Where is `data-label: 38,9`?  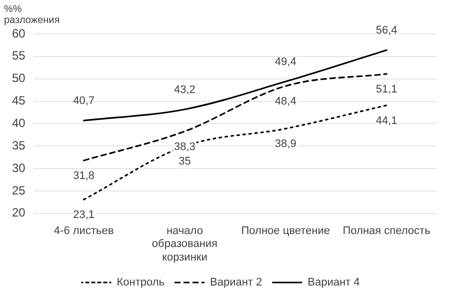 data-label: 38,9 is located at coordinates (285, 144).